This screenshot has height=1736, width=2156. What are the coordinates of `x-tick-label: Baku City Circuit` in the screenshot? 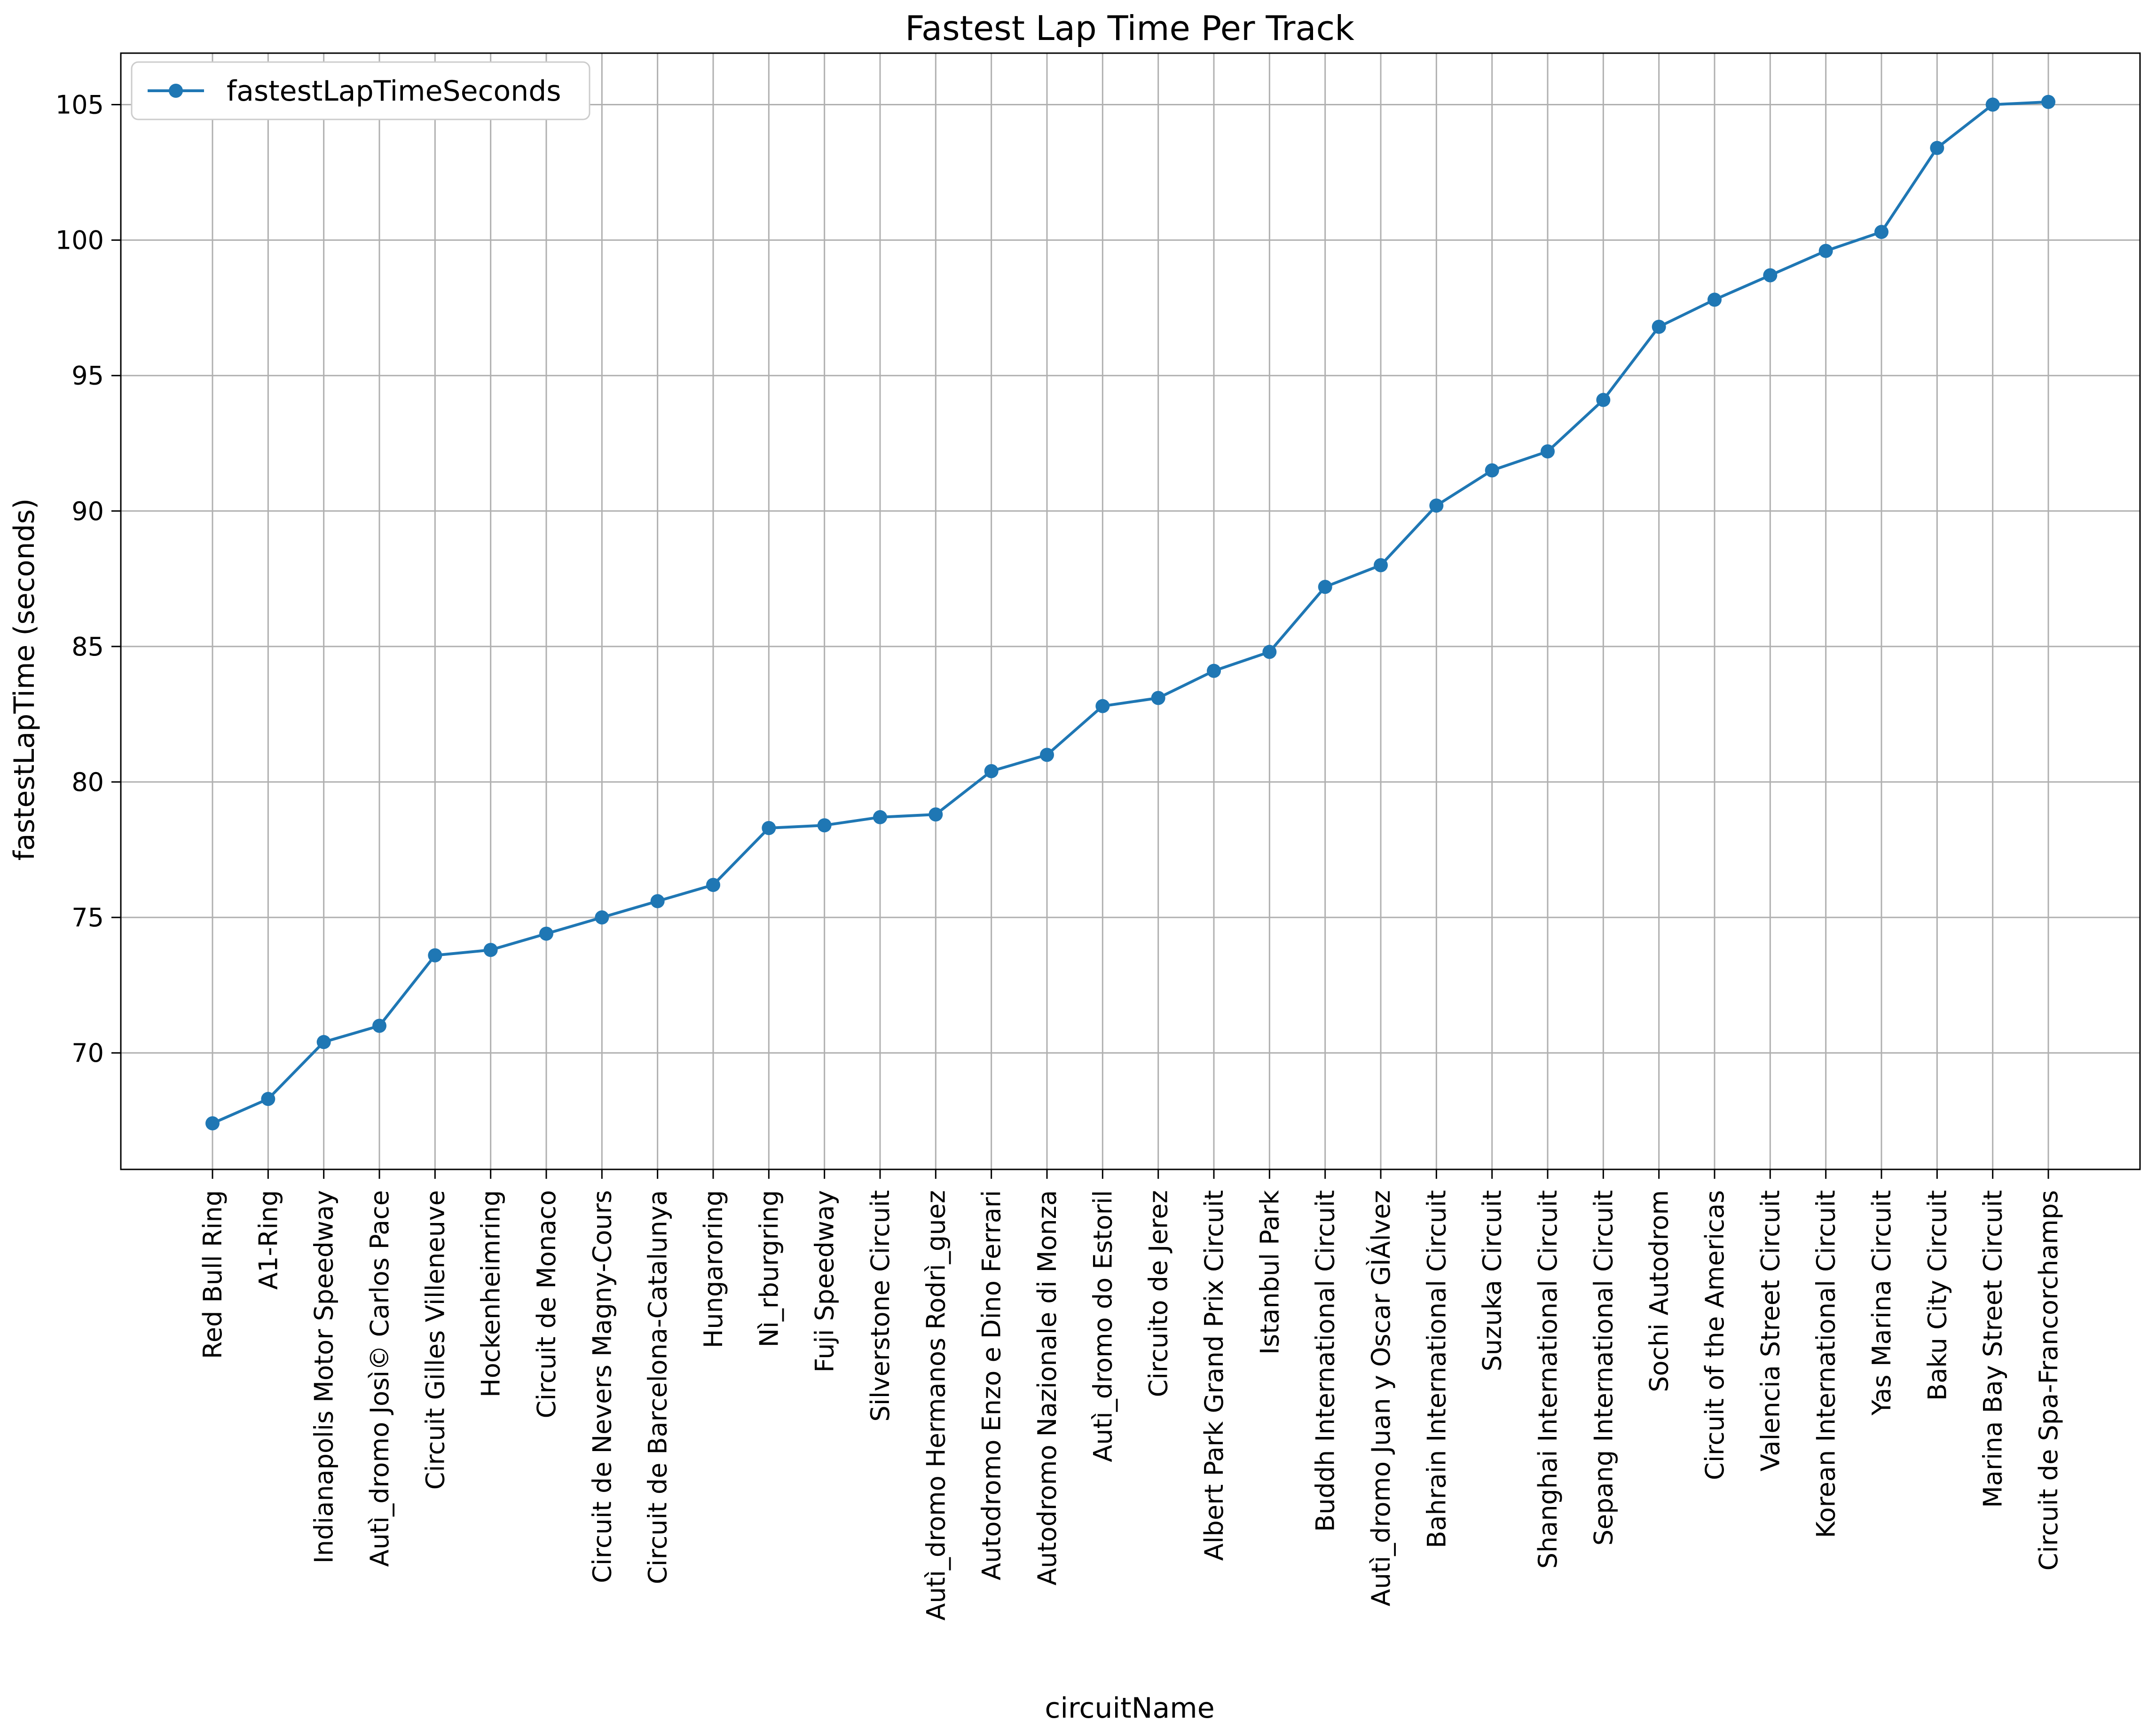 It's located at (1937, 1295).